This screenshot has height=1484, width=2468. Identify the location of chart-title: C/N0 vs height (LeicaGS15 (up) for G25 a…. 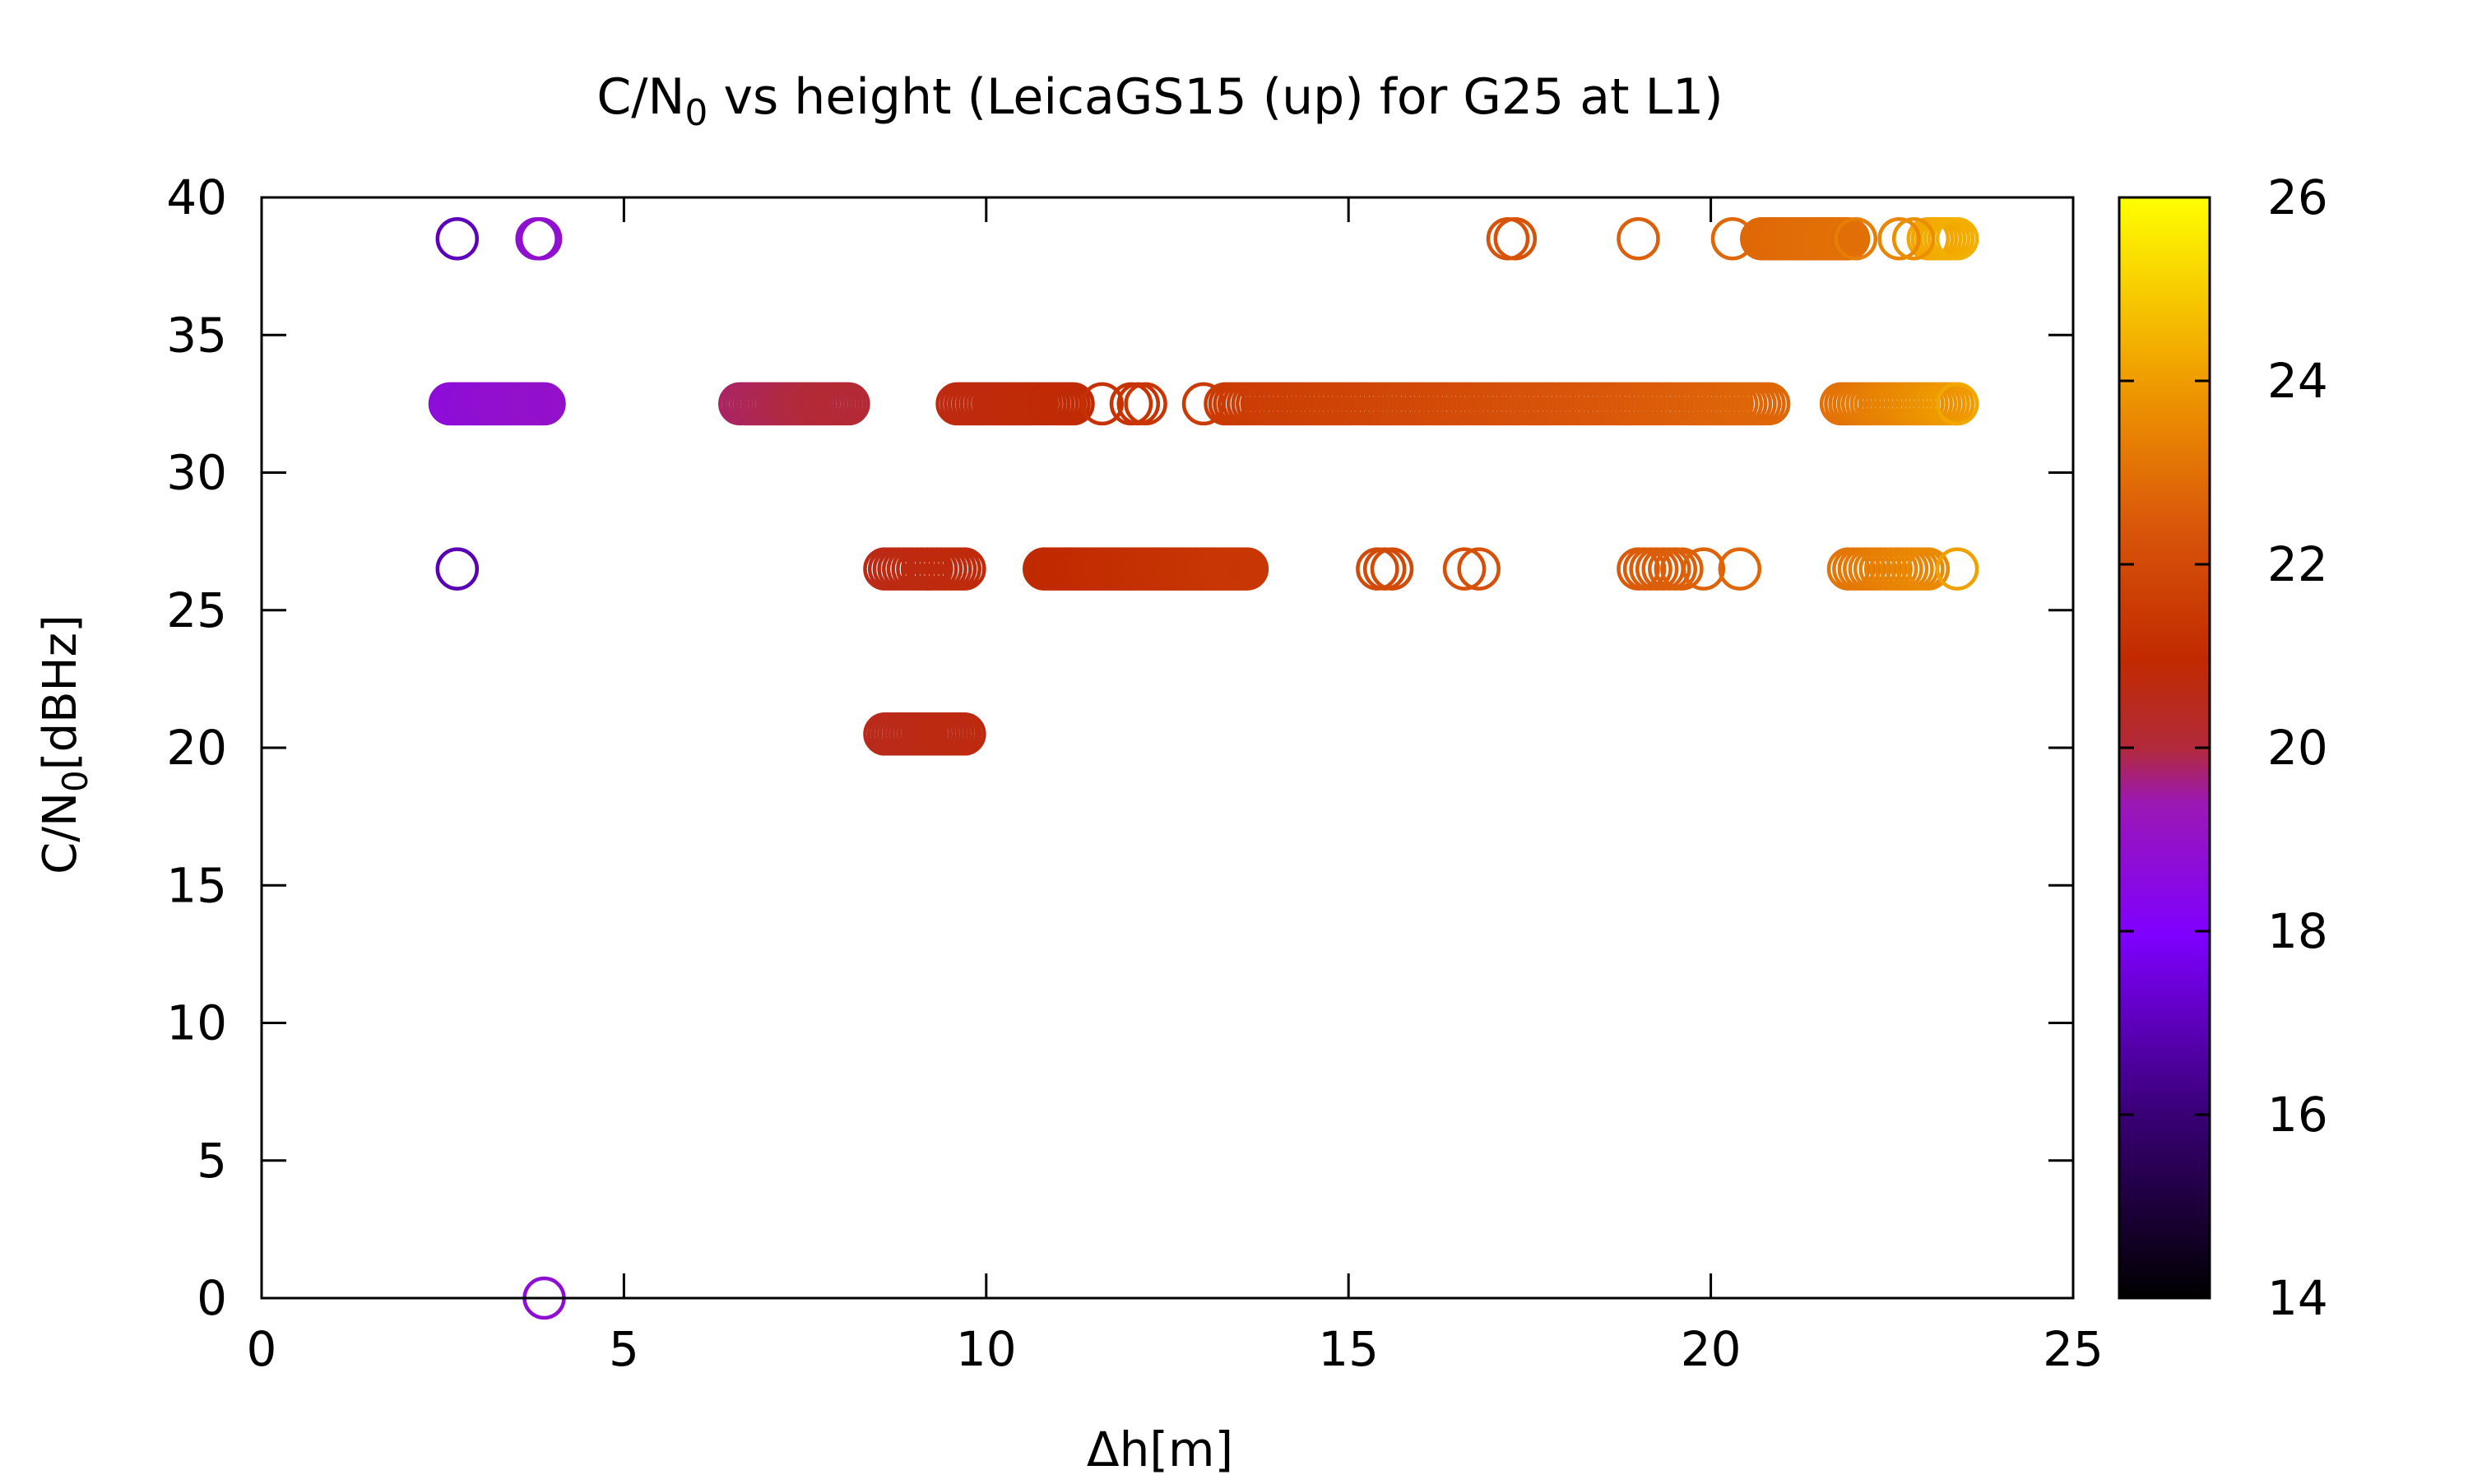
(1159, 101).